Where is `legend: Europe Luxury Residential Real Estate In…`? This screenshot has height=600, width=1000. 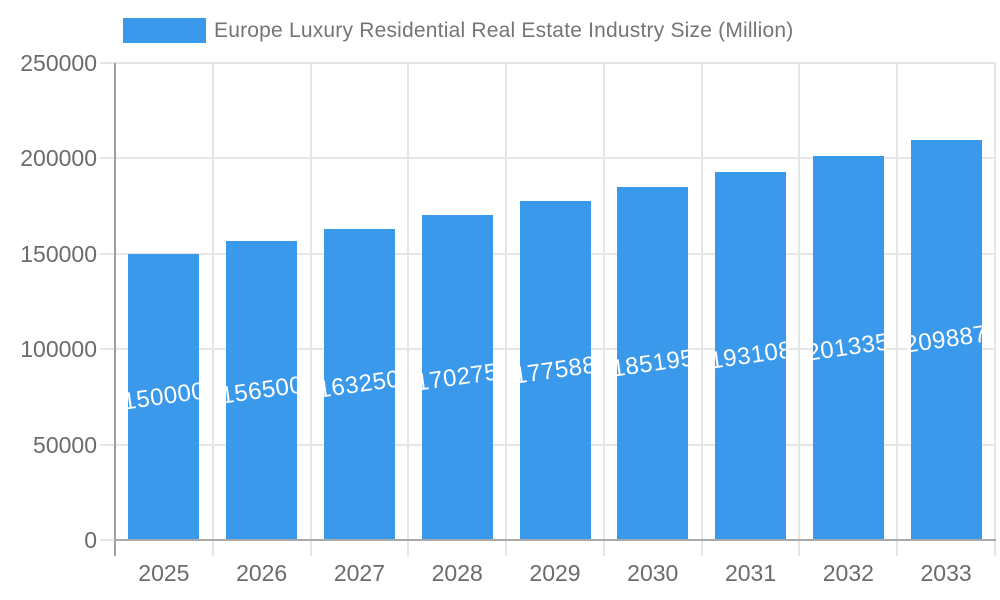 legend: Europe Luxury Residential Real Estate In… is located at coordinates (458, 30).